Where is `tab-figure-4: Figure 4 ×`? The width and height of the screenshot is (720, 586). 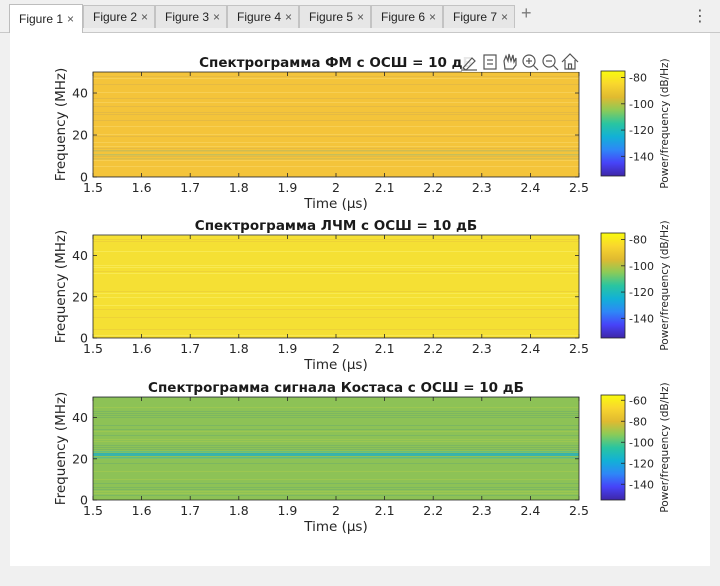 tab-figure-4: Figure 4 × is located at coordinates (263, 16).